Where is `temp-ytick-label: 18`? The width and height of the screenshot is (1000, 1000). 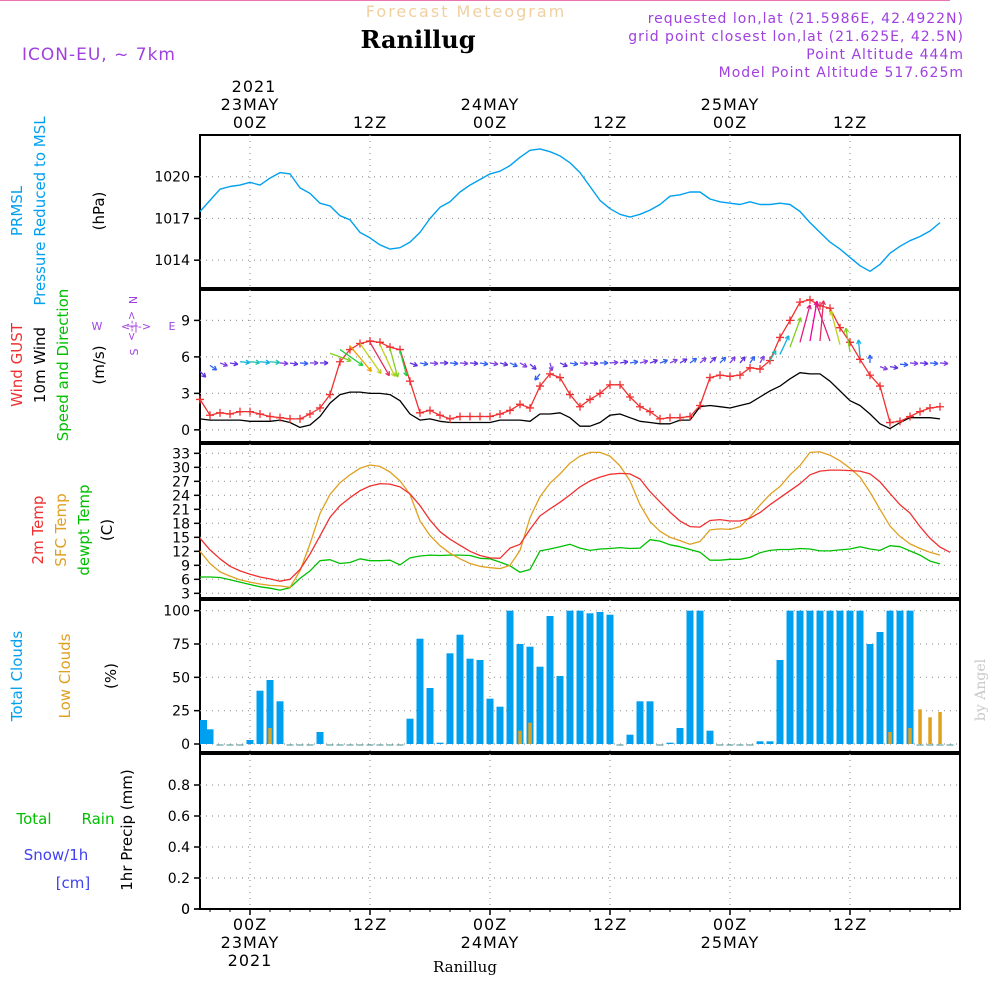
temp-ytick-label: 18 is located at coordinates (181, 524).